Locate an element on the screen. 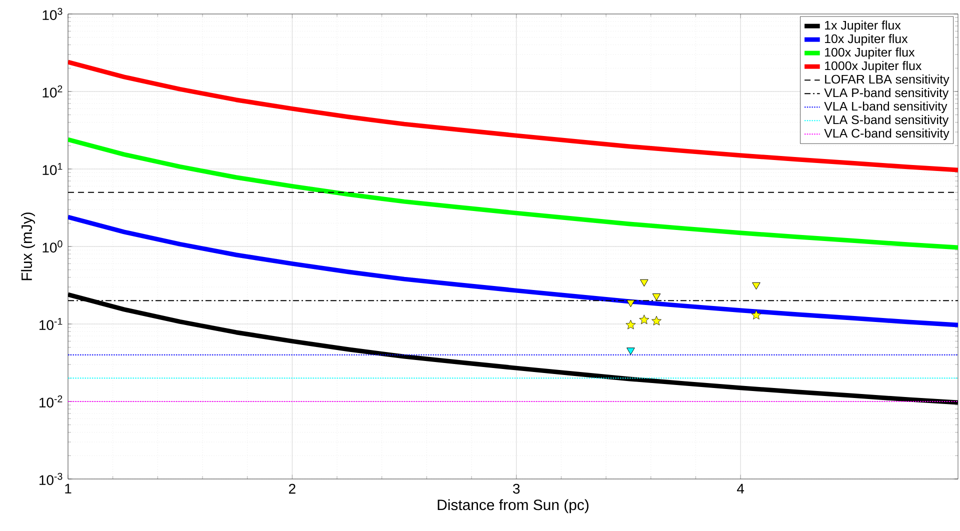 This screenshot has height=531, width=960. y-tick-label: 10$^{1}$ is located at coordinates (52, 169).